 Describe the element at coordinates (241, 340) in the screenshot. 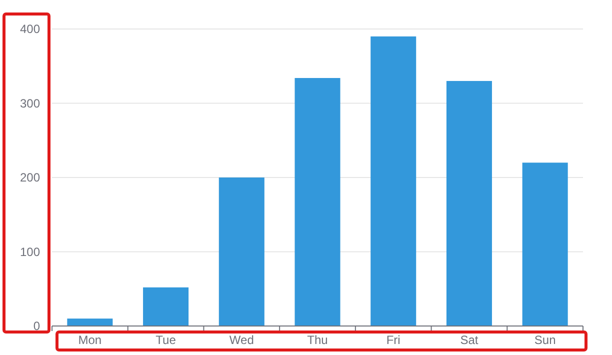

I see `x-tick-label: Wed` at that location.